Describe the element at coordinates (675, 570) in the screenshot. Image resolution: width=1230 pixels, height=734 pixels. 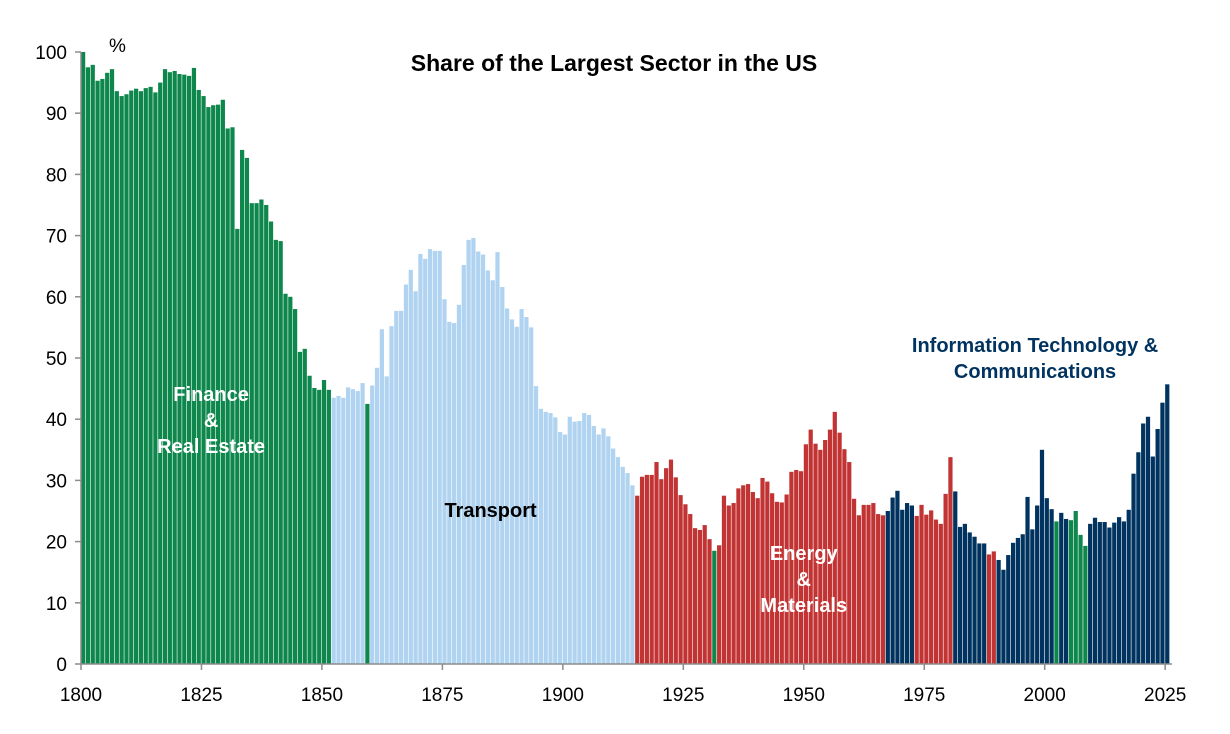
I see `bar-1923` at that location.